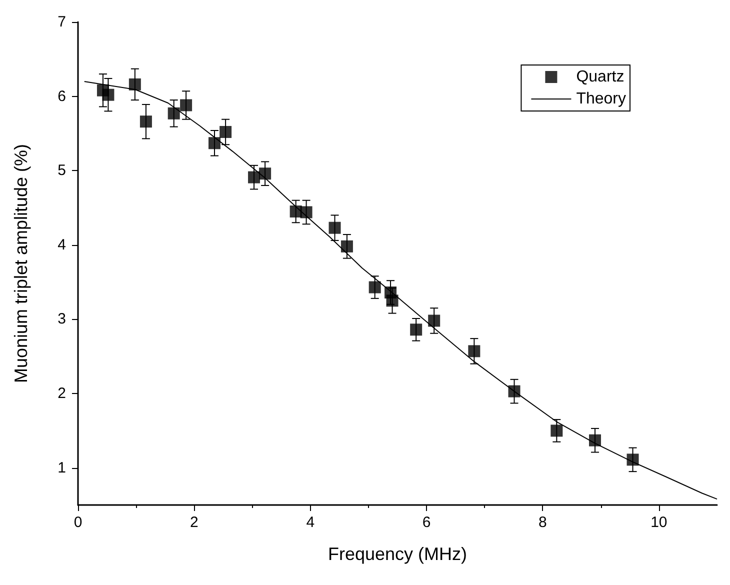 This screenshot has width=730, height=585. Describe the element at coordinates (62, 22) in the screenshot. I see `y-tick-label: 7` at that location.